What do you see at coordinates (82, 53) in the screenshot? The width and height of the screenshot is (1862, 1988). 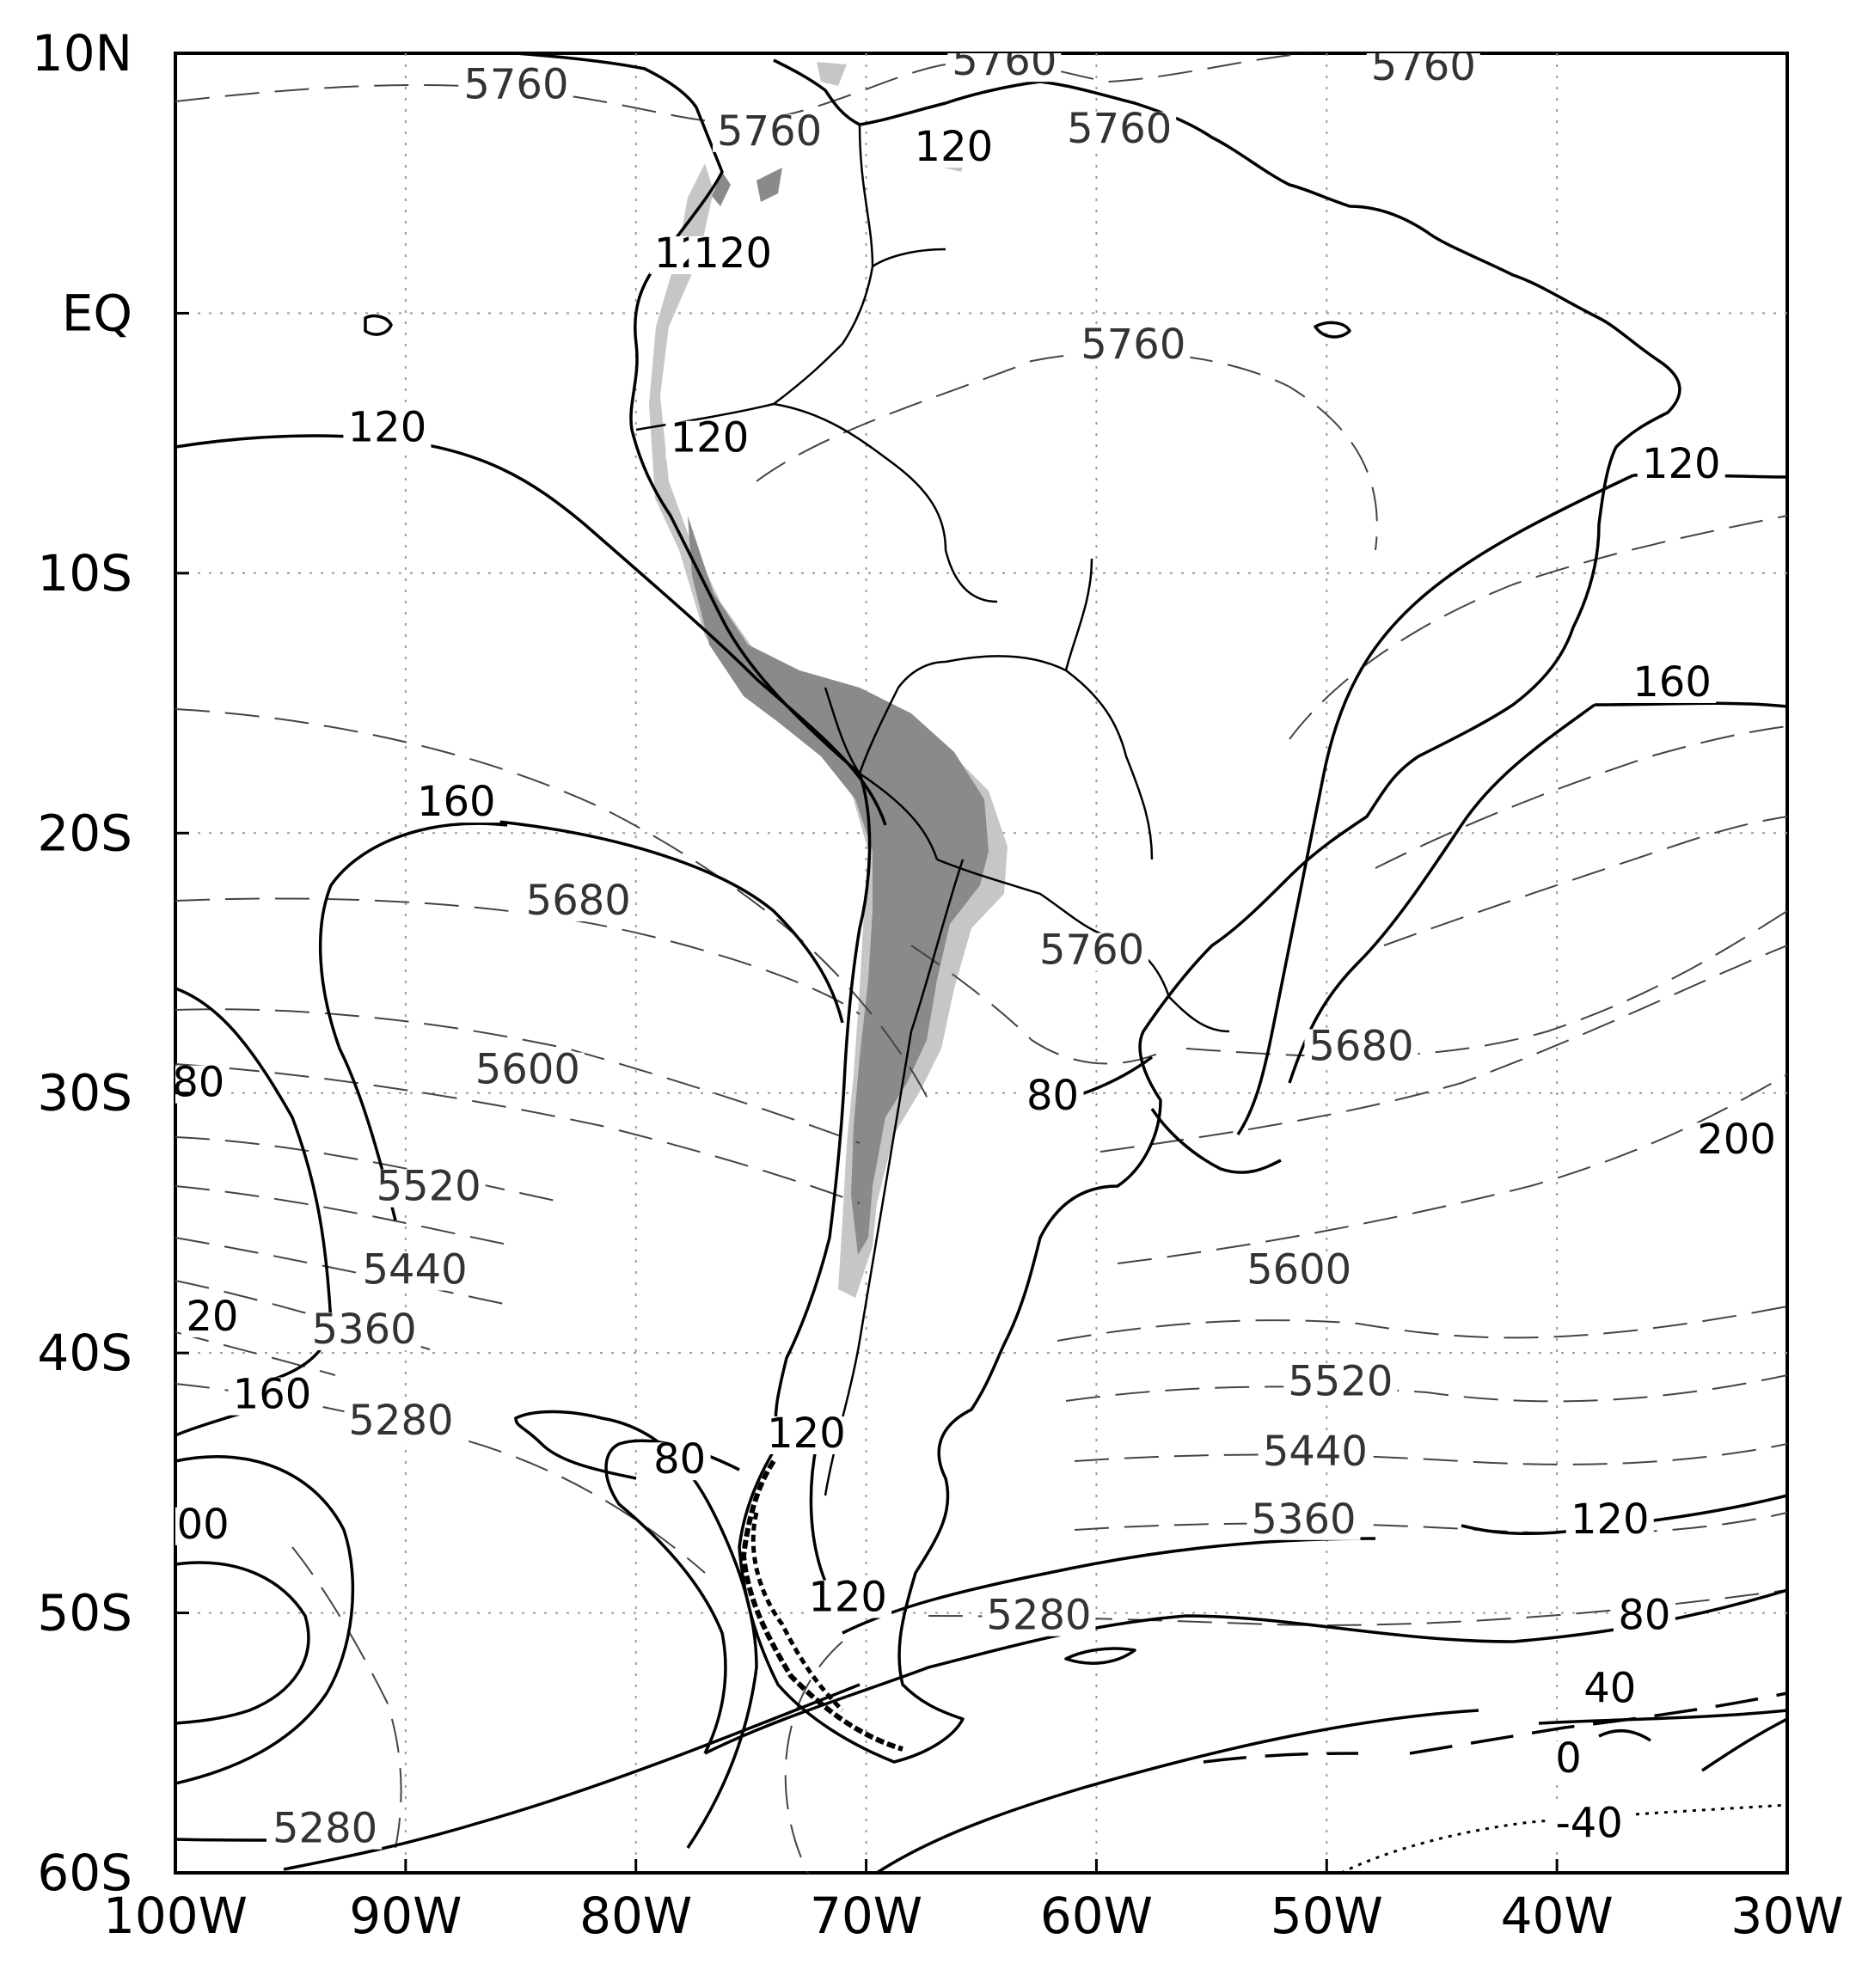 I see `y-tick-label: 10N` at bounding box center [82, 53].